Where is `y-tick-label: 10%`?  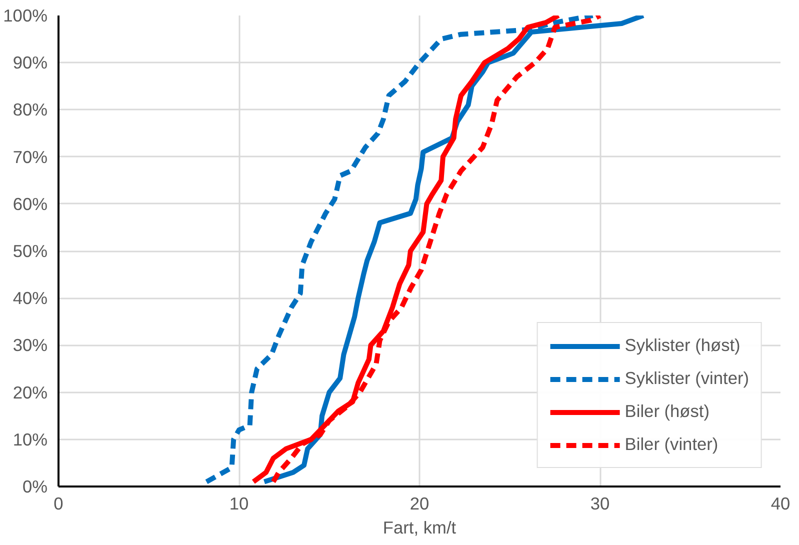
y-tick-label: 10% is located at coordinates (30, 439).